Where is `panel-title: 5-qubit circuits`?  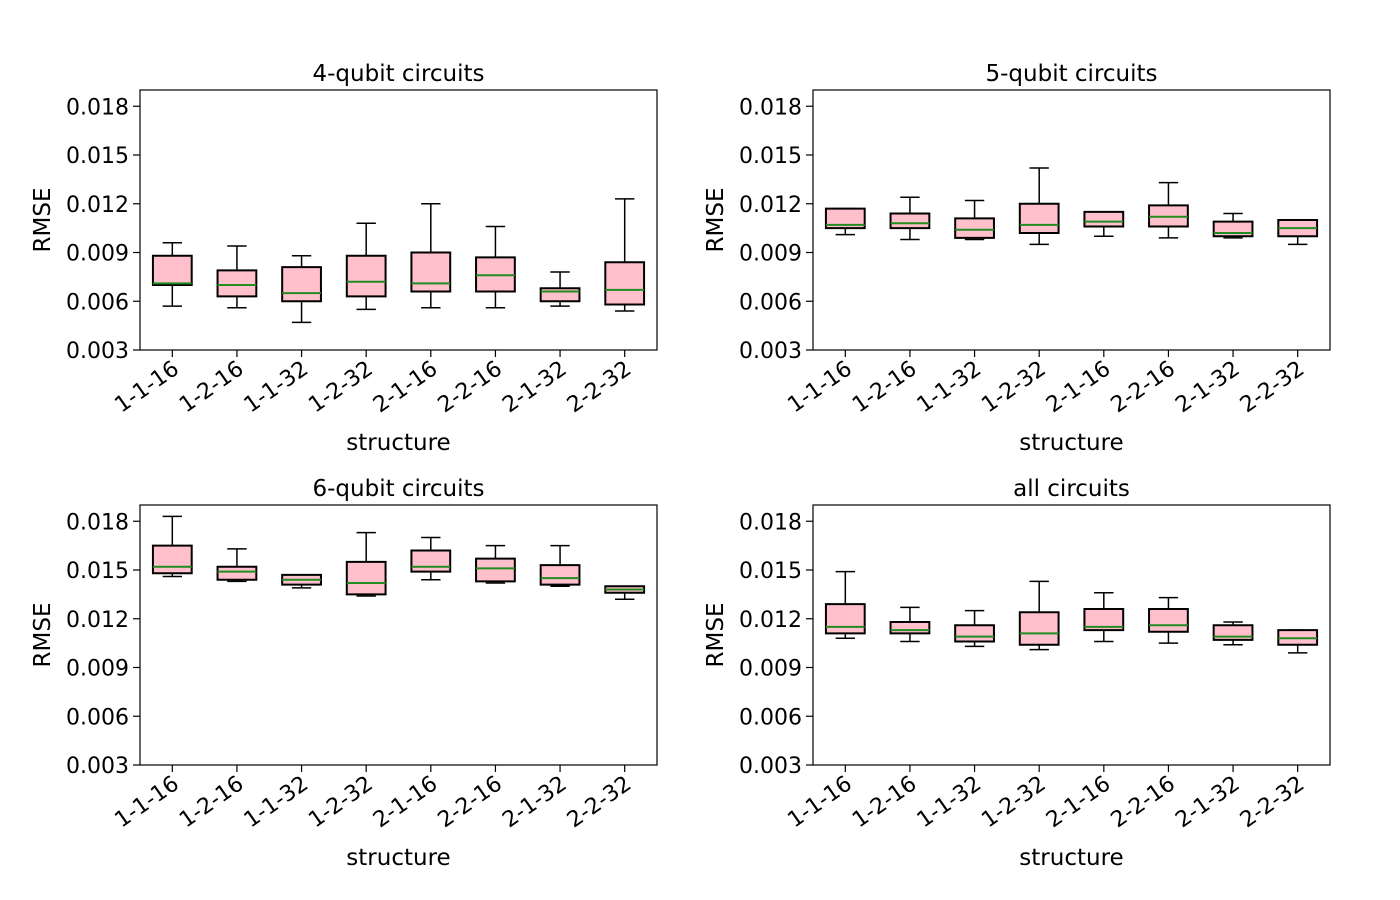 panel-title: 5-qubit circuits is located at coordinates (1071, 74).